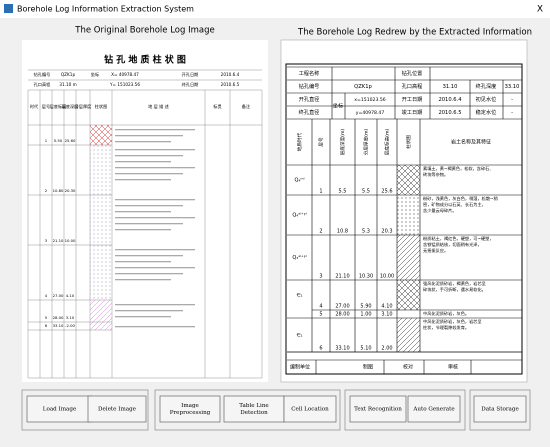 The image size is (550, 447). What do you see at coordinates (68, 74) in the screenshot?
I see `info-text: QZK1p` at bounding box center [68, 74].